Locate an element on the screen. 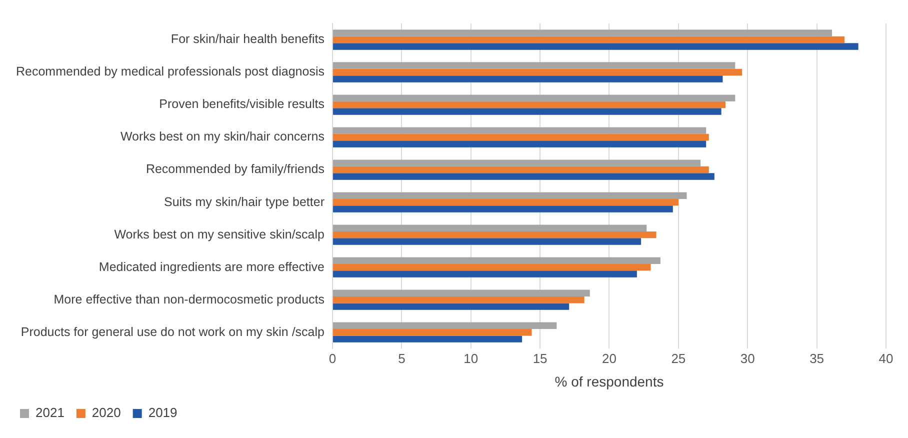 Image resolution: width=908 pixels, height=438 pixels. x-tick-label: 25 is located at coordinates (678, 358).